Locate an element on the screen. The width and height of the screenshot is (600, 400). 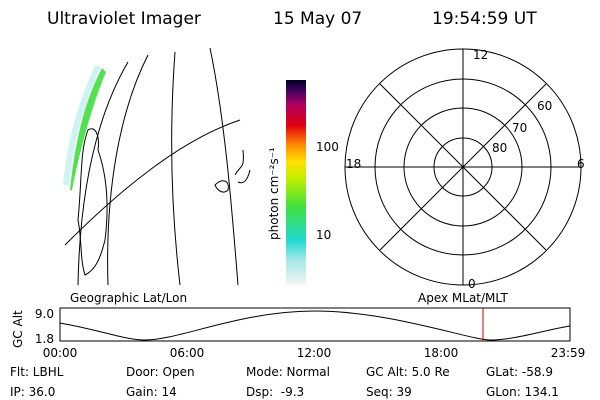
info-field: GLat: -58.9 is located at coordinates (519, 372).